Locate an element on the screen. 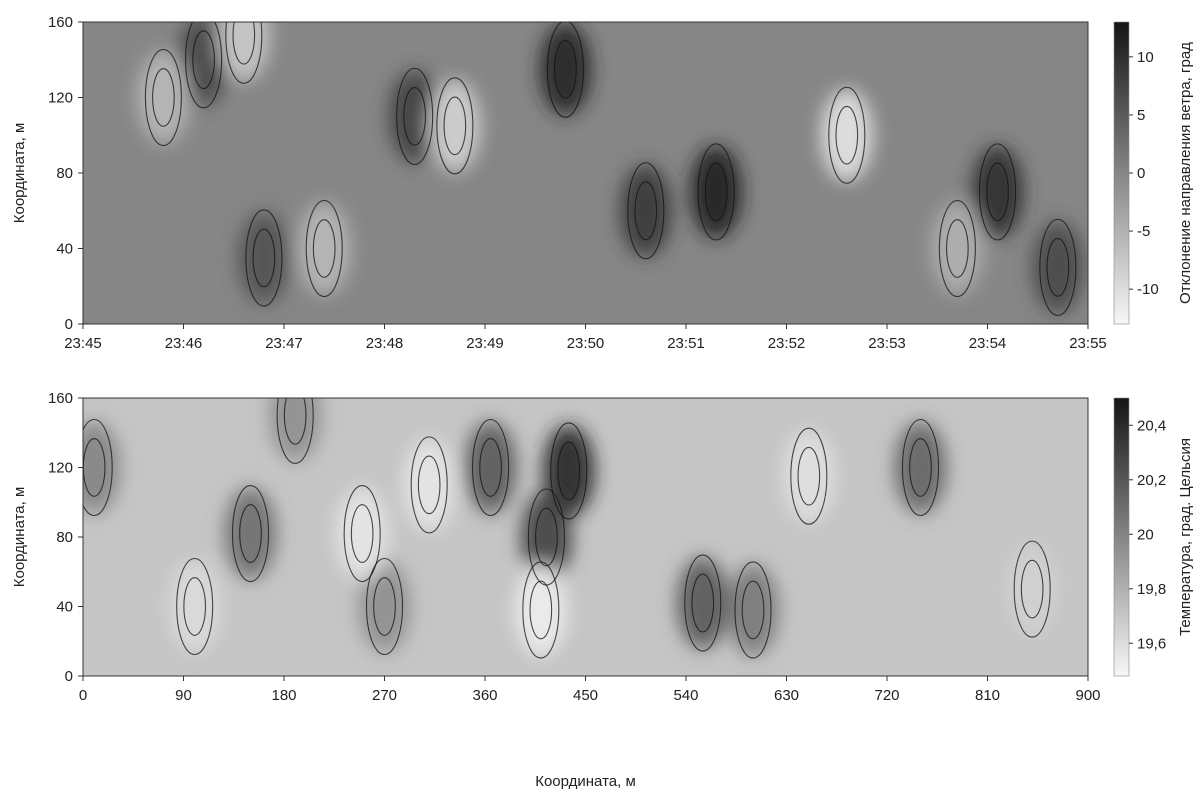 This screenshot has height=794, width=1200. temperature-x-axis-label: Координата, м is located at coordinates (585, 781).